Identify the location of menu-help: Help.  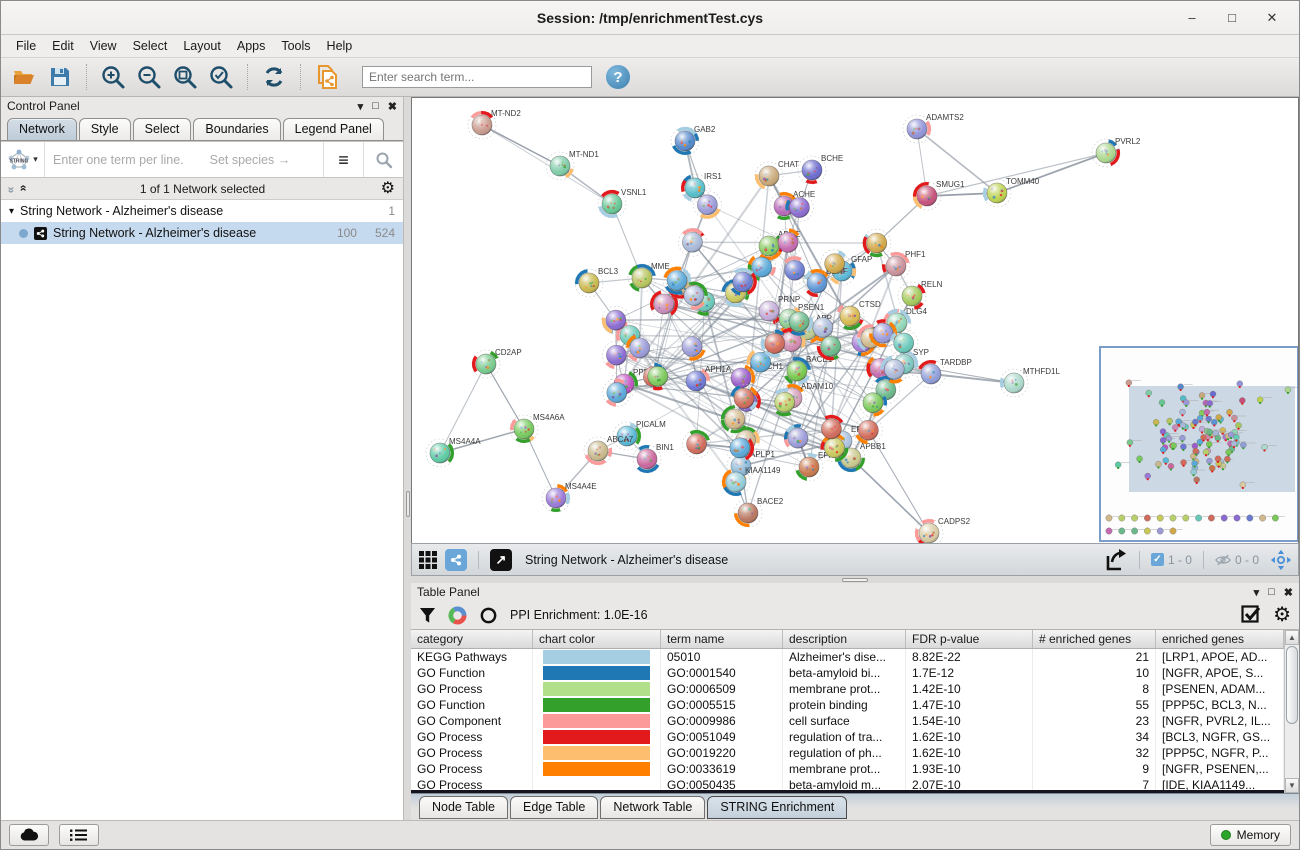
(339, 46).